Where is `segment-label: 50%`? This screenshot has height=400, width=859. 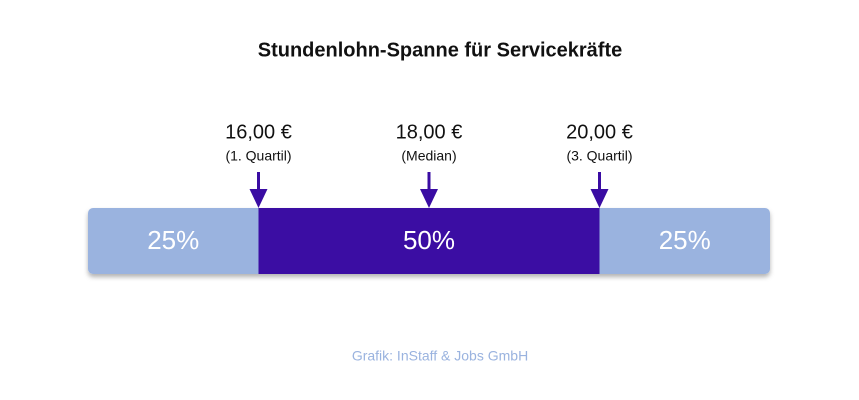
segment-label: 50% is located at coordinates (429, 240).